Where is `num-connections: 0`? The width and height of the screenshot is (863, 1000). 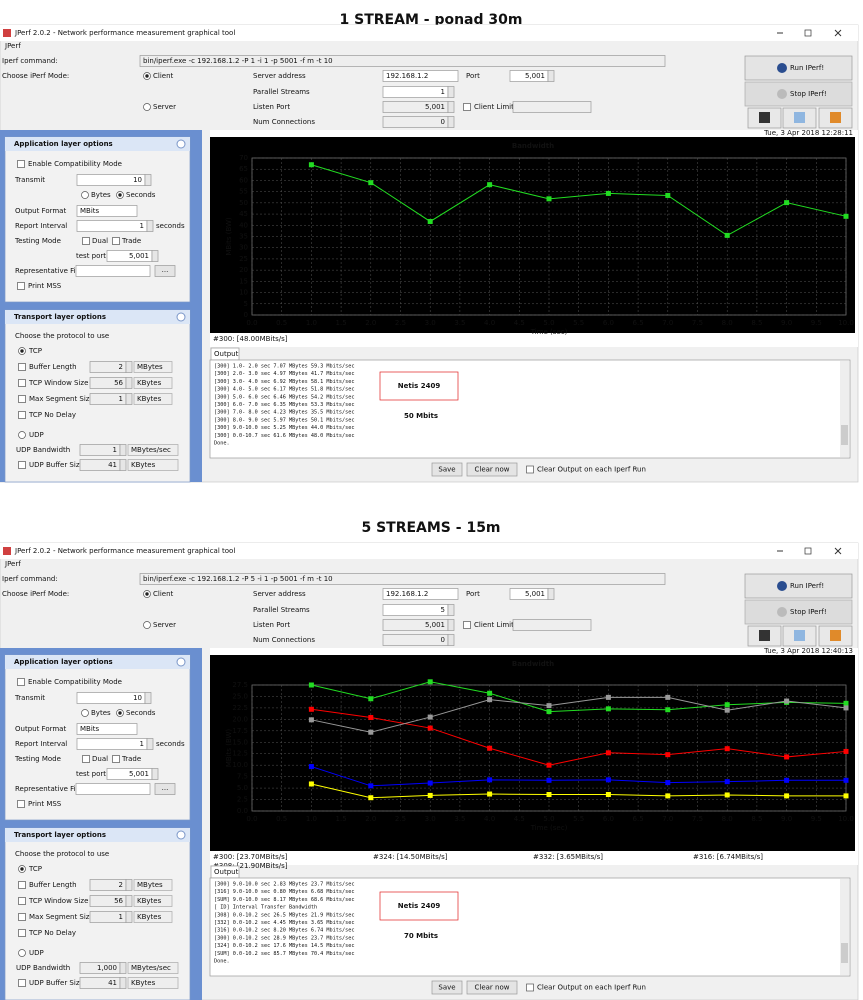 num-connections: 0 is located at coordinates (443, 122).